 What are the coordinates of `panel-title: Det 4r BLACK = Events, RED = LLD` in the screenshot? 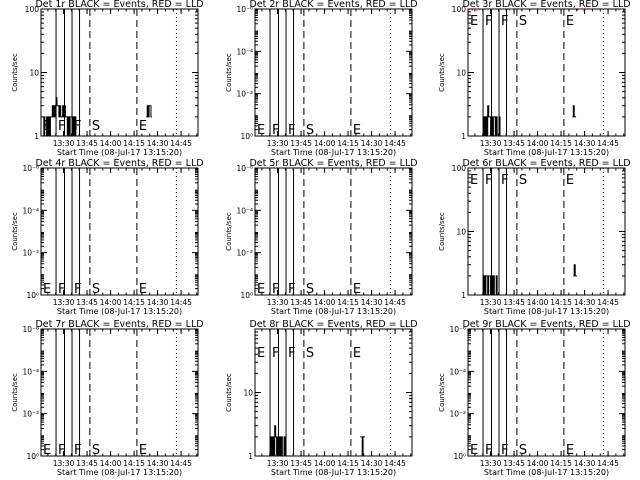 It's located at (119, 163).